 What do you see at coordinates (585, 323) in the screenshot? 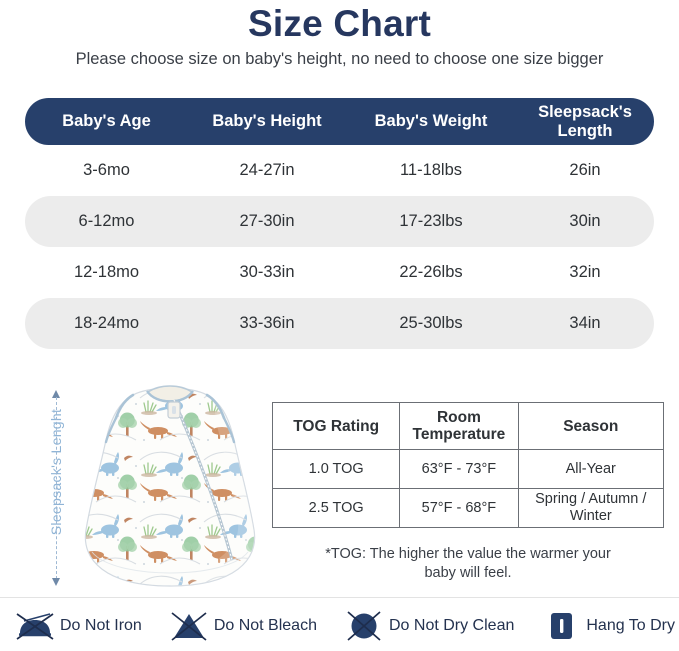
I see `cell-length: 34in` at bounding box center [585, 323].